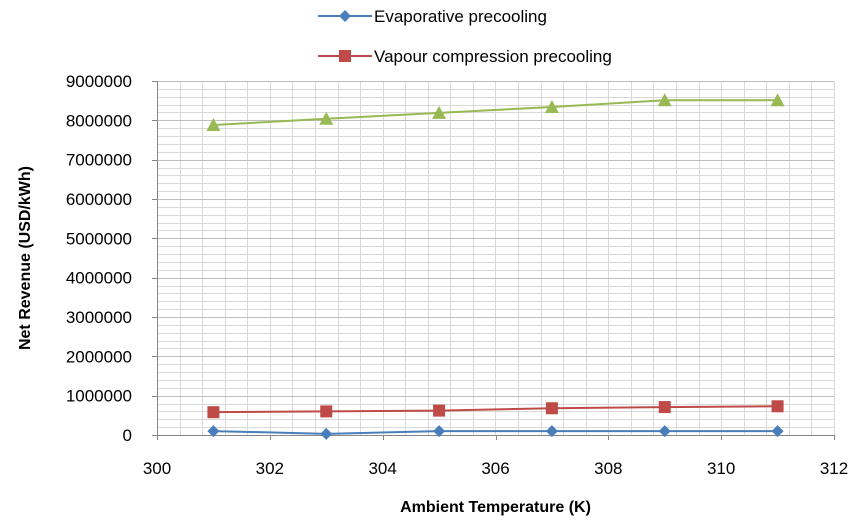  Describe the element at coordinates (99, 356) in the screenshot. I see `y-tick-label: 2000000` at that location.